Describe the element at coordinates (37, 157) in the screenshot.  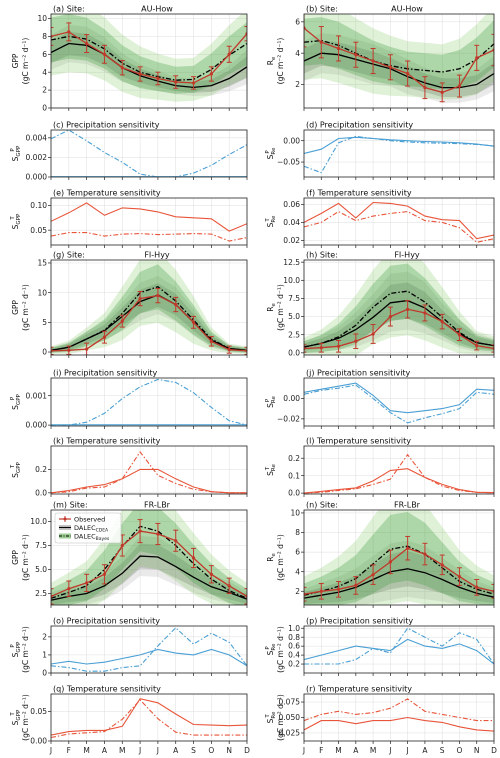
I see `y-tick-label: 0.002` at that location.